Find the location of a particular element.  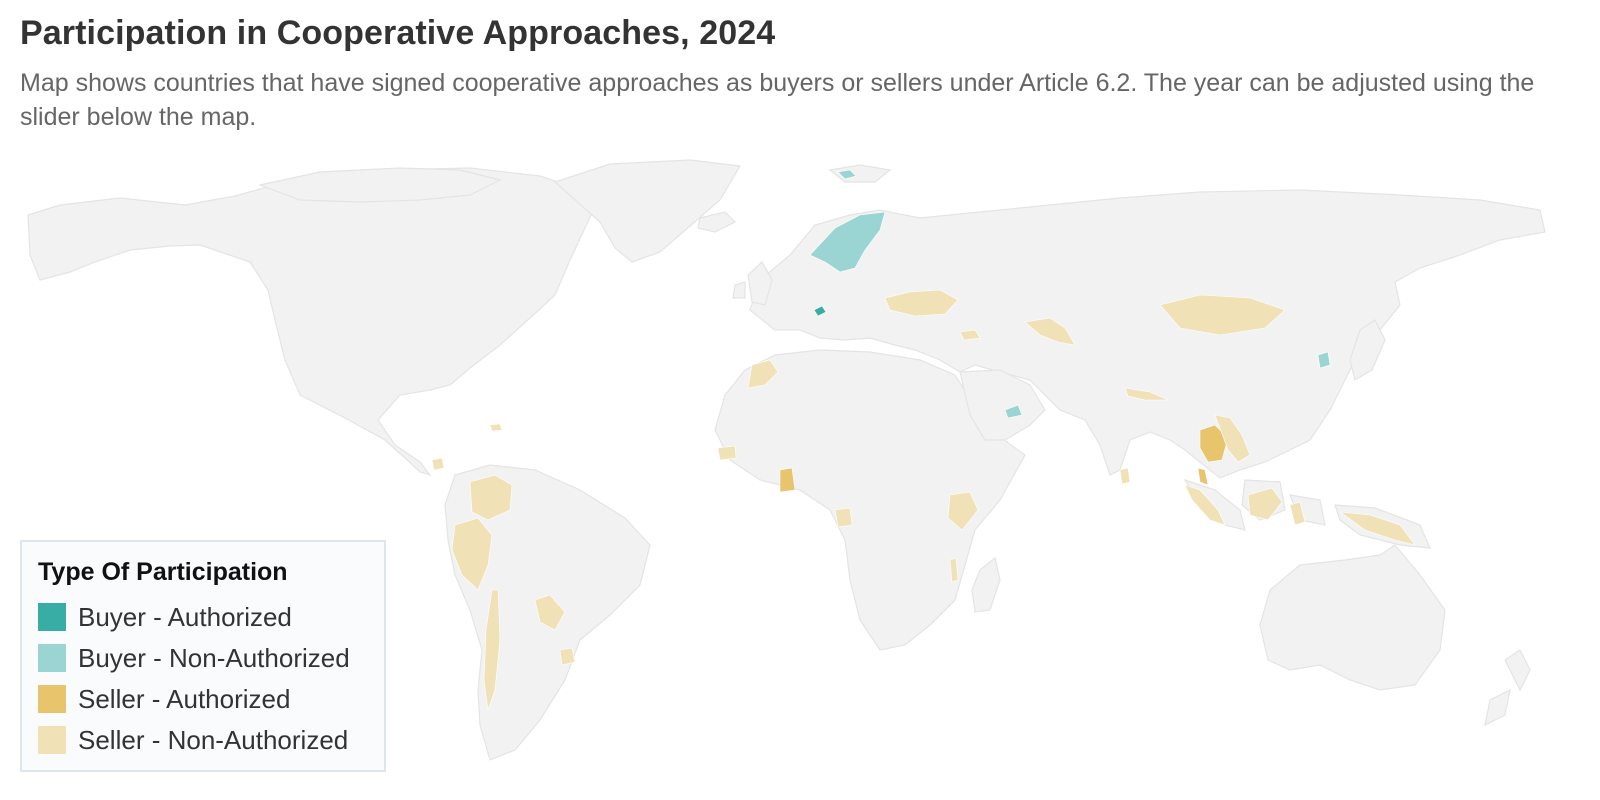

land-uk-ireland is located at coordinates (752, 283).